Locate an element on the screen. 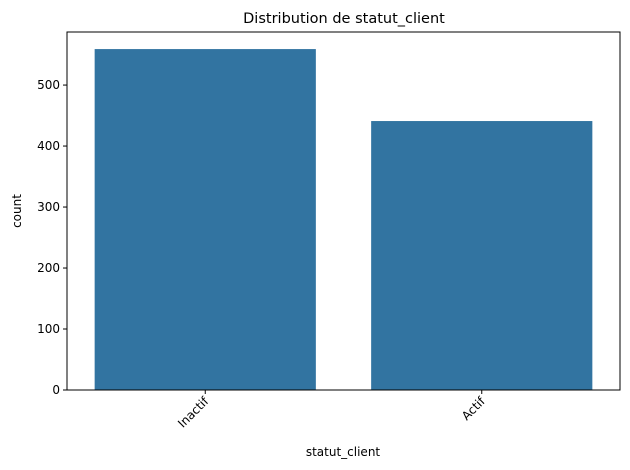 The image size is (630, 470). x-tick-label: Actif is located at coordinates (473, 408).